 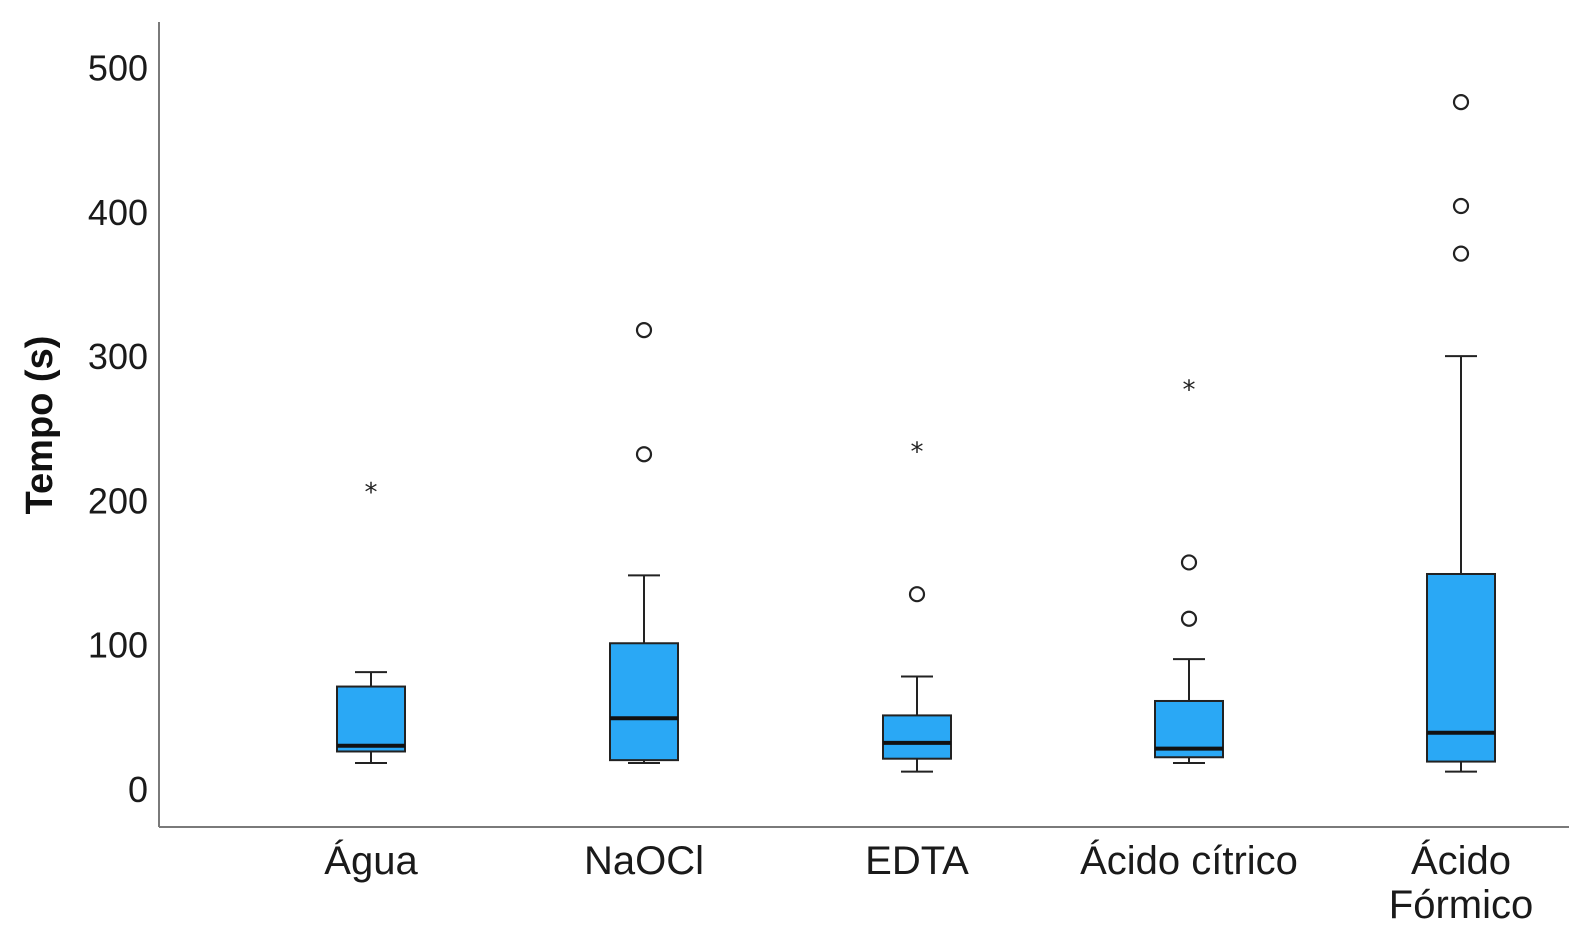 What do you see at coordinates (40, 425) in the screenshot?
I see `y-axis-title: Tempo (s)` at bounding box center [40, 425].